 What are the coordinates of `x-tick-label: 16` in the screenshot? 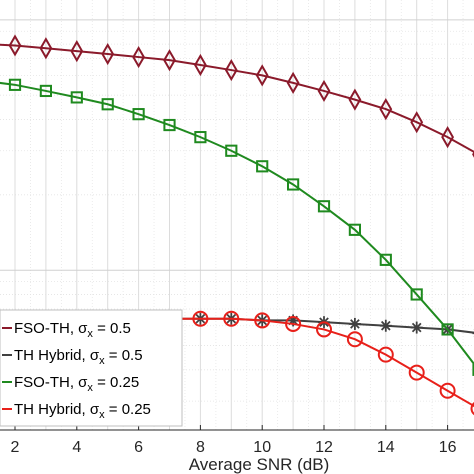 It's located at (448, 447).